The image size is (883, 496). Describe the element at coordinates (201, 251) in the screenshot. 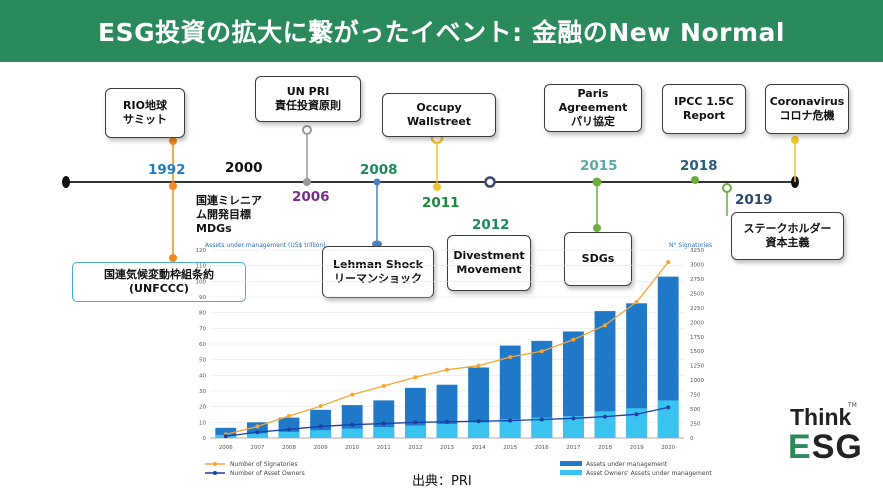

I see `y-left-tick: 120` at that location.